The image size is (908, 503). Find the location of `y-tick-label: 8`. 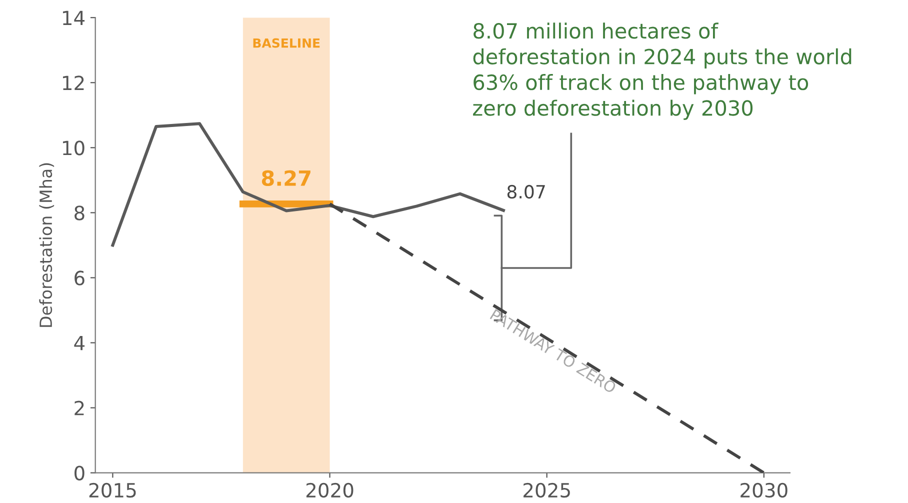

y-tick-label: 8 is located at coordinates (79, 213).